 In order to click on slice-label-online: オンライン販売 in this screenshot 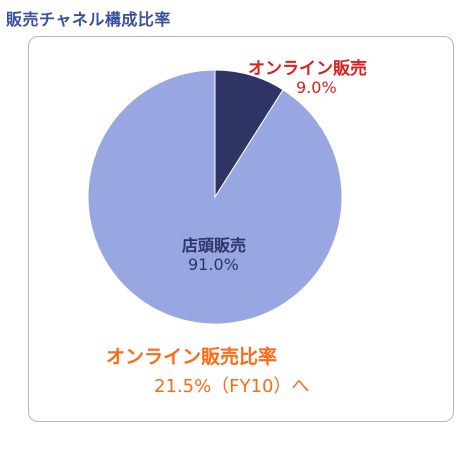, I will do `click(307, 69)`.